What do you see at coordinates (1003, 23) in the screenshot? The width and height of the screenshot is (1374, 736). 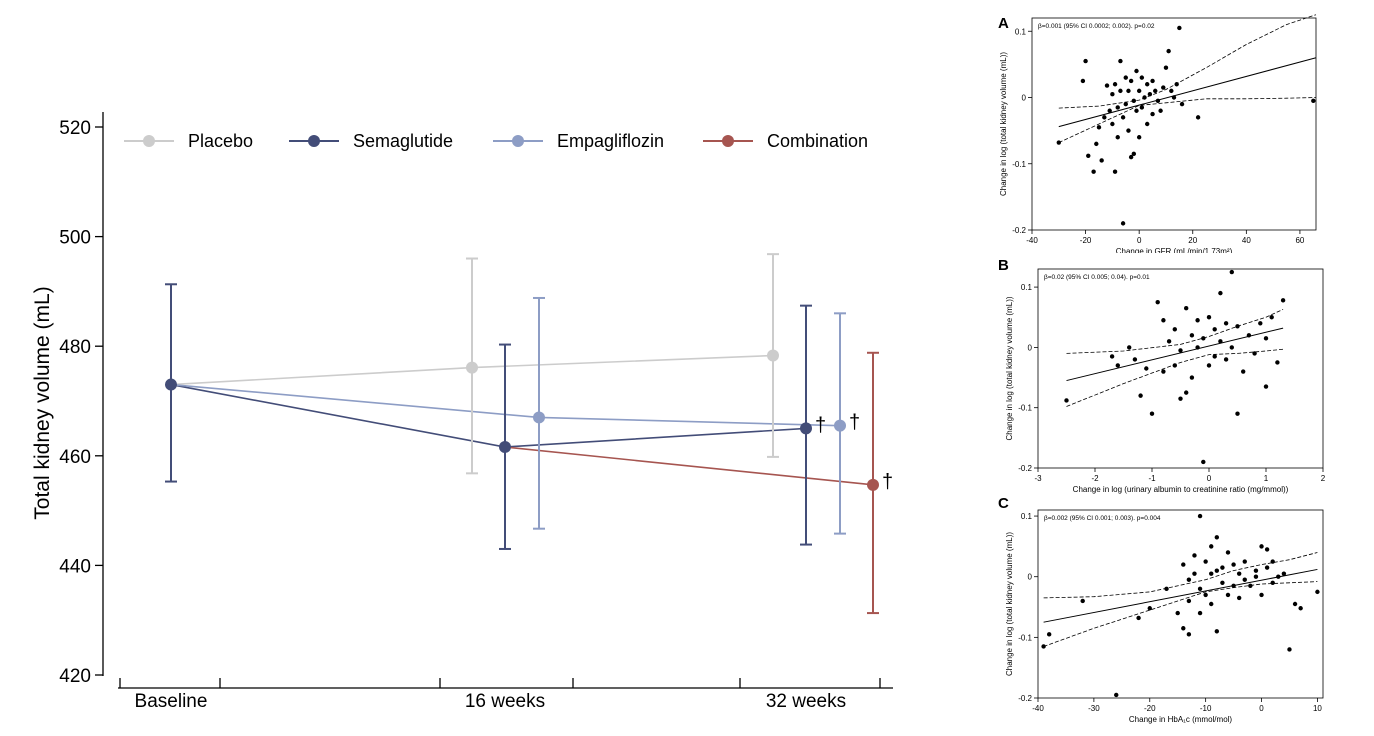 I see `panel-label: A` at bounding box center [1003, 23].